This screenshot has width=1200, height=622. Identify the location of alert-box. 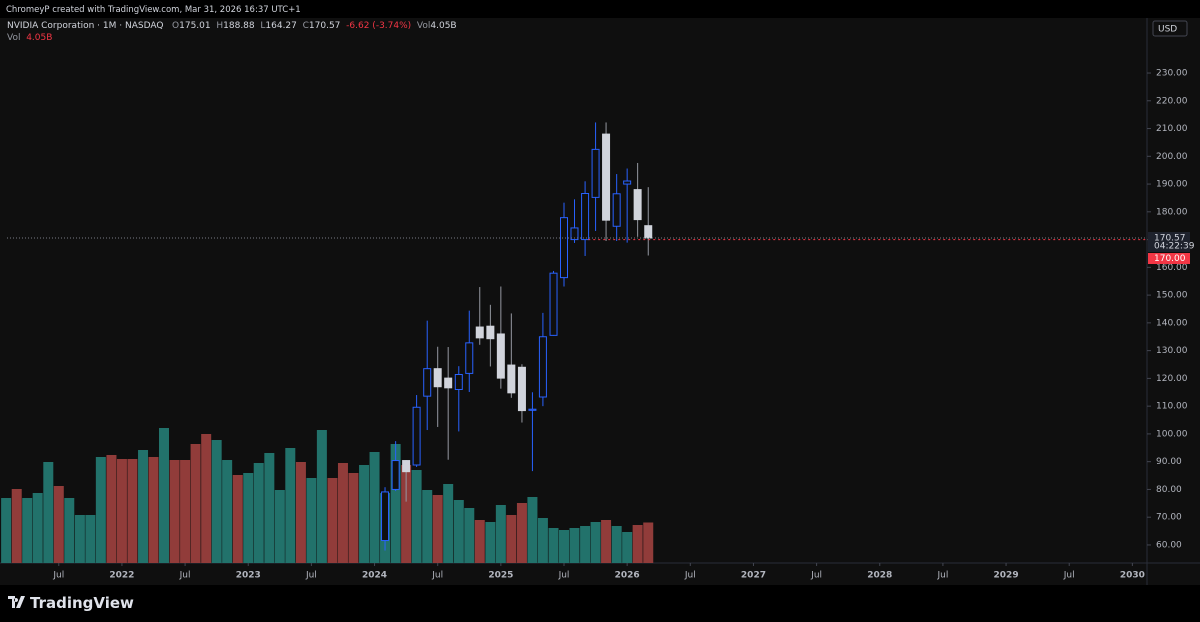
(1169, 259).